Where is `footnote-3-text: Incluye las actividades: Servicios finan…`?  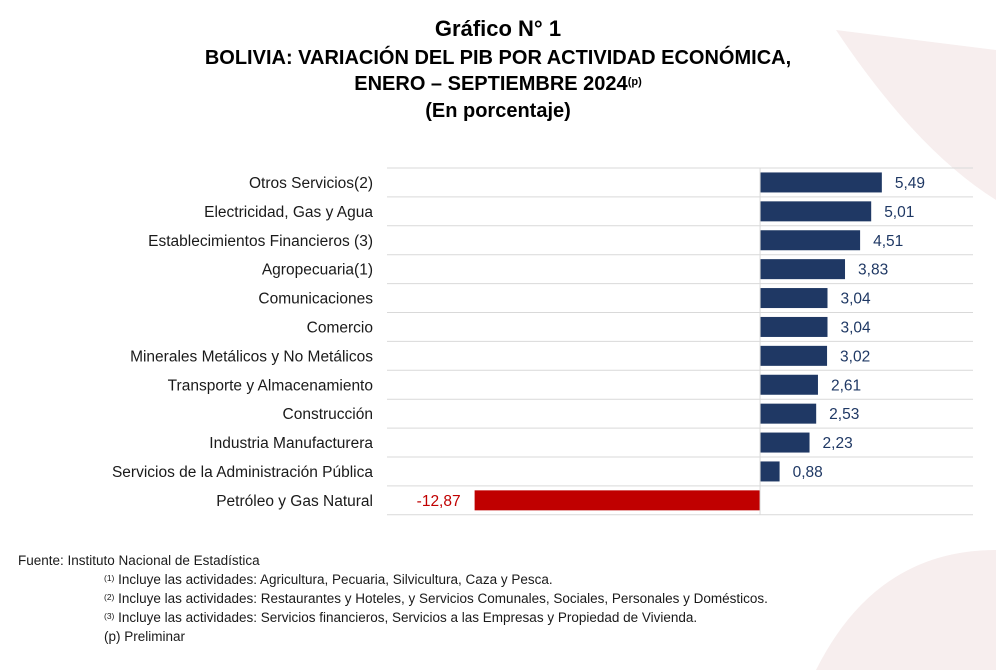
footnote-3-text: Incluye las actividades: Servicios finan… is located at coordinates (406, 617).